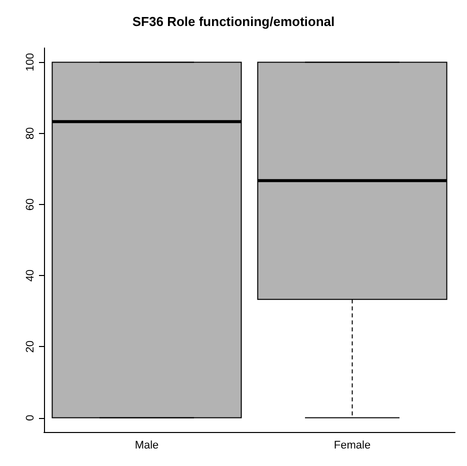 Image resolution: width=467 pixels, height=466 pixels. What do you see at coordinates (233, 21) in the screenshot?
I see `chart-title: SF36 Role functioning/emotional` at bounding box center [233, 21].